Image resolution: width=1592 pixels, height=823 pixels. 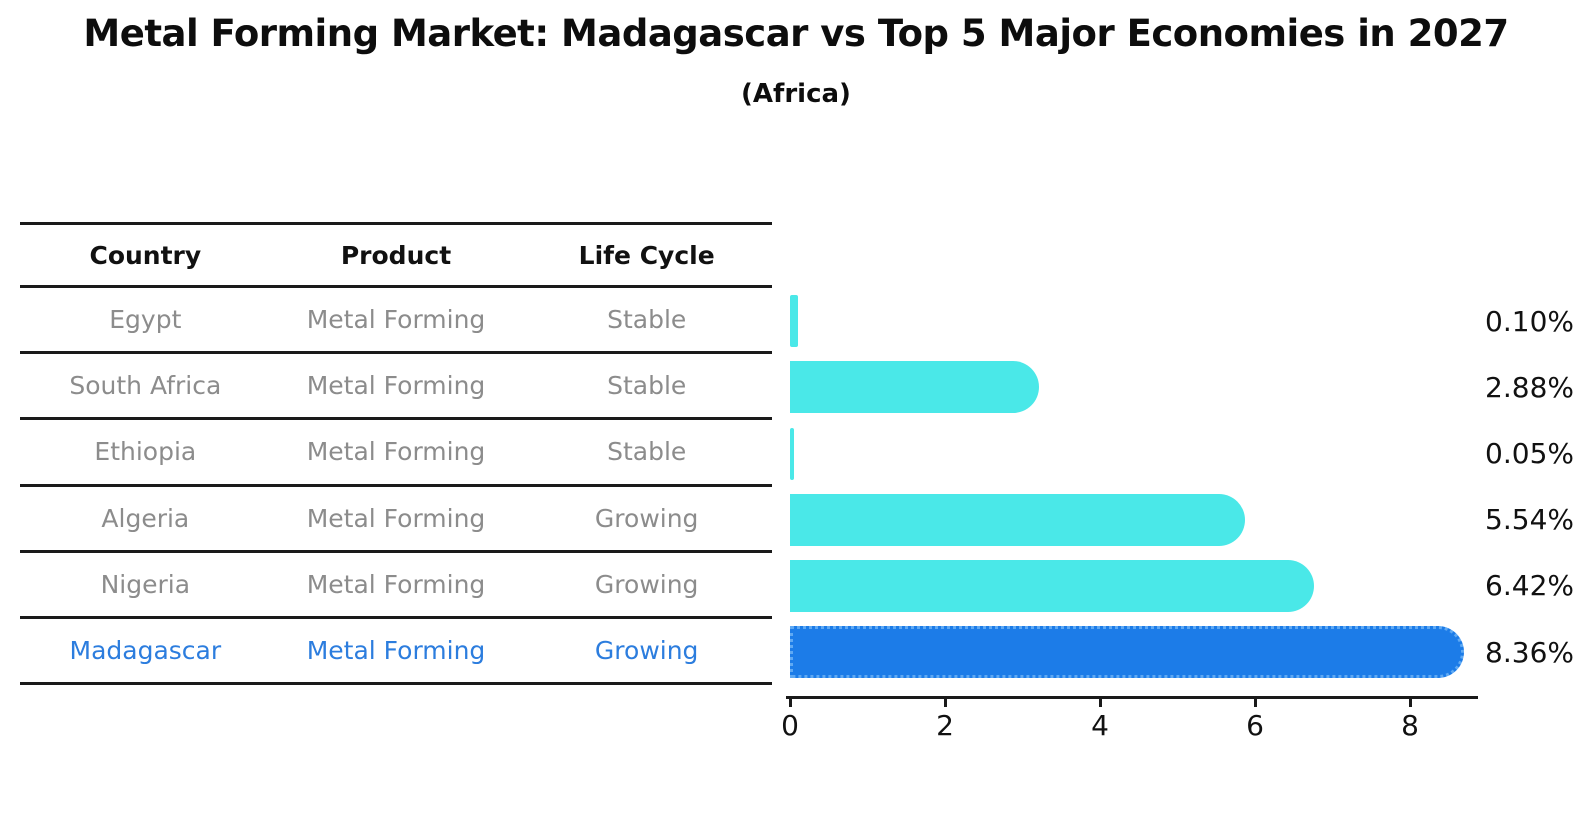 I want to click on value-label-egypt: 0.10%, so click(x=1529, y=321).